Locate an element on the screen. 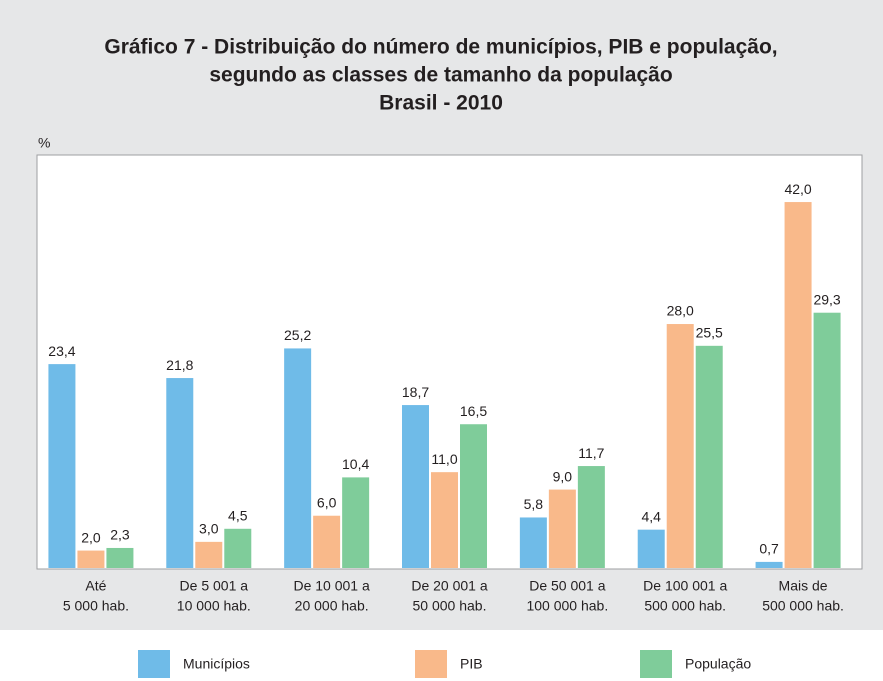  value-label: 11,7 is located at coordinates (591, 453).